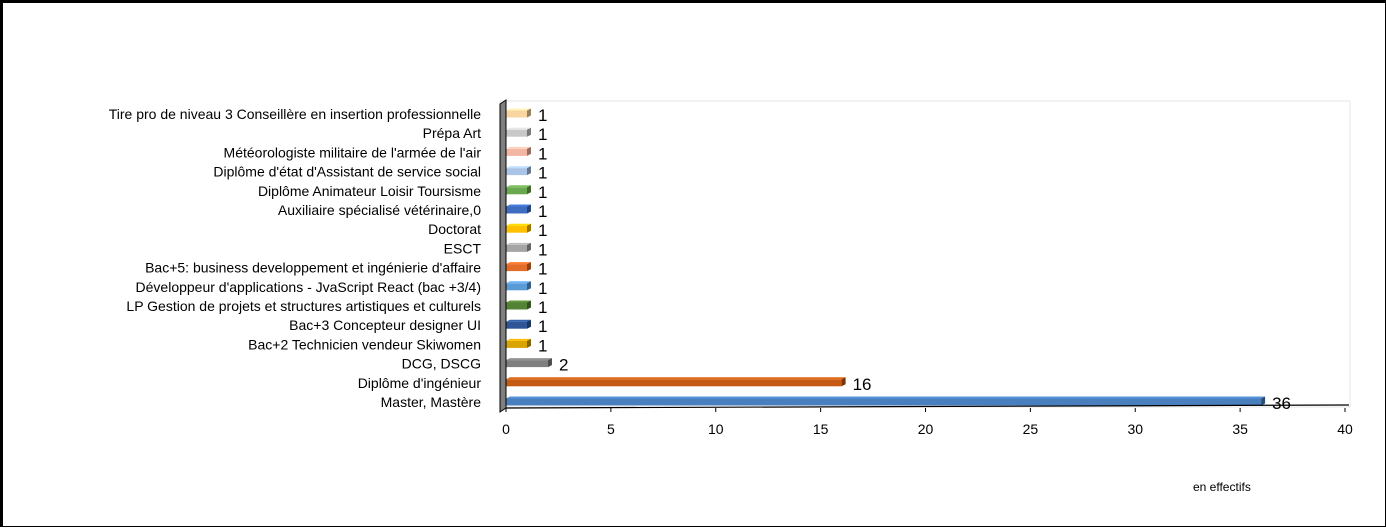  Describe the element at coordinates (862, 384) in the screenshot. I see `data-label: 16` at that location.